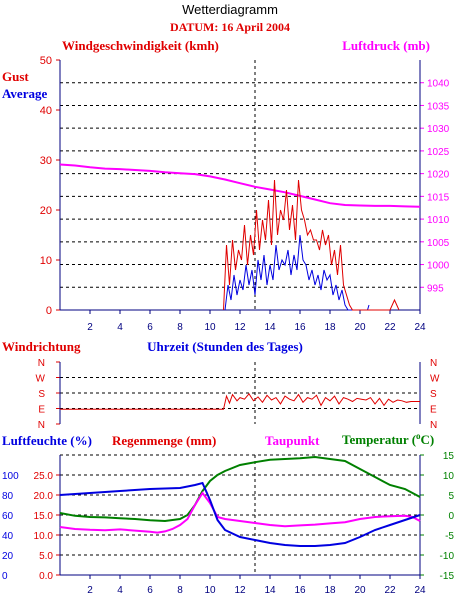 This screenshot has height=599, width=461. What do you see at coordinates (420, 327) in the screenshot?
I see `wind-x-tick-label: 24` at bounding box center [420, 327].